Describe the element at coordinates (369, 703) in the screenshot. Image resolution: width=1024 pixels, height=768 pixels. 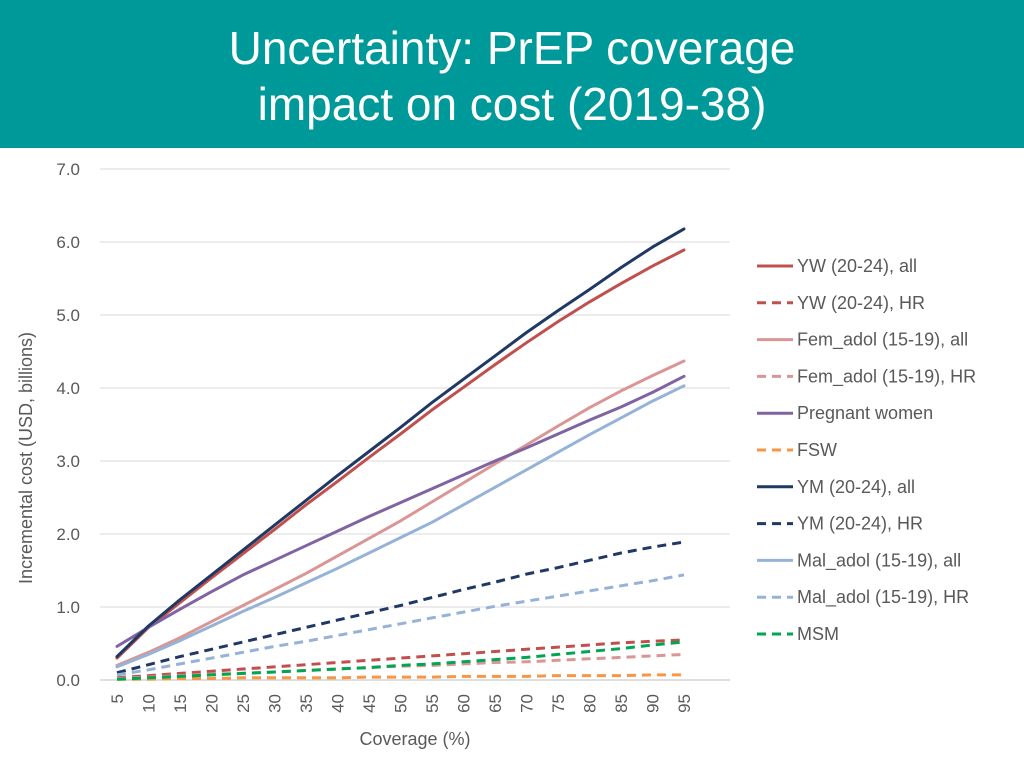
I see `x-tick-label: 45` at that location.